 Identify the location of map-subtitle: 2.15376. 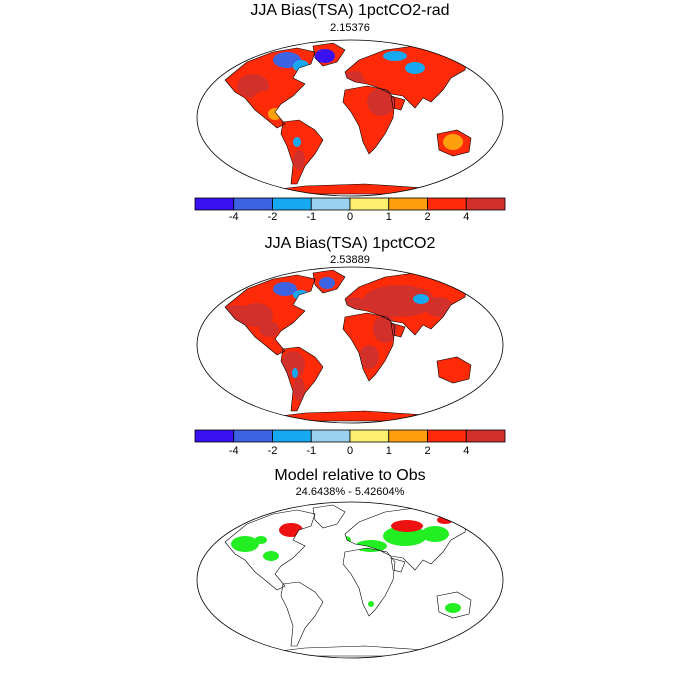
(350, 28).